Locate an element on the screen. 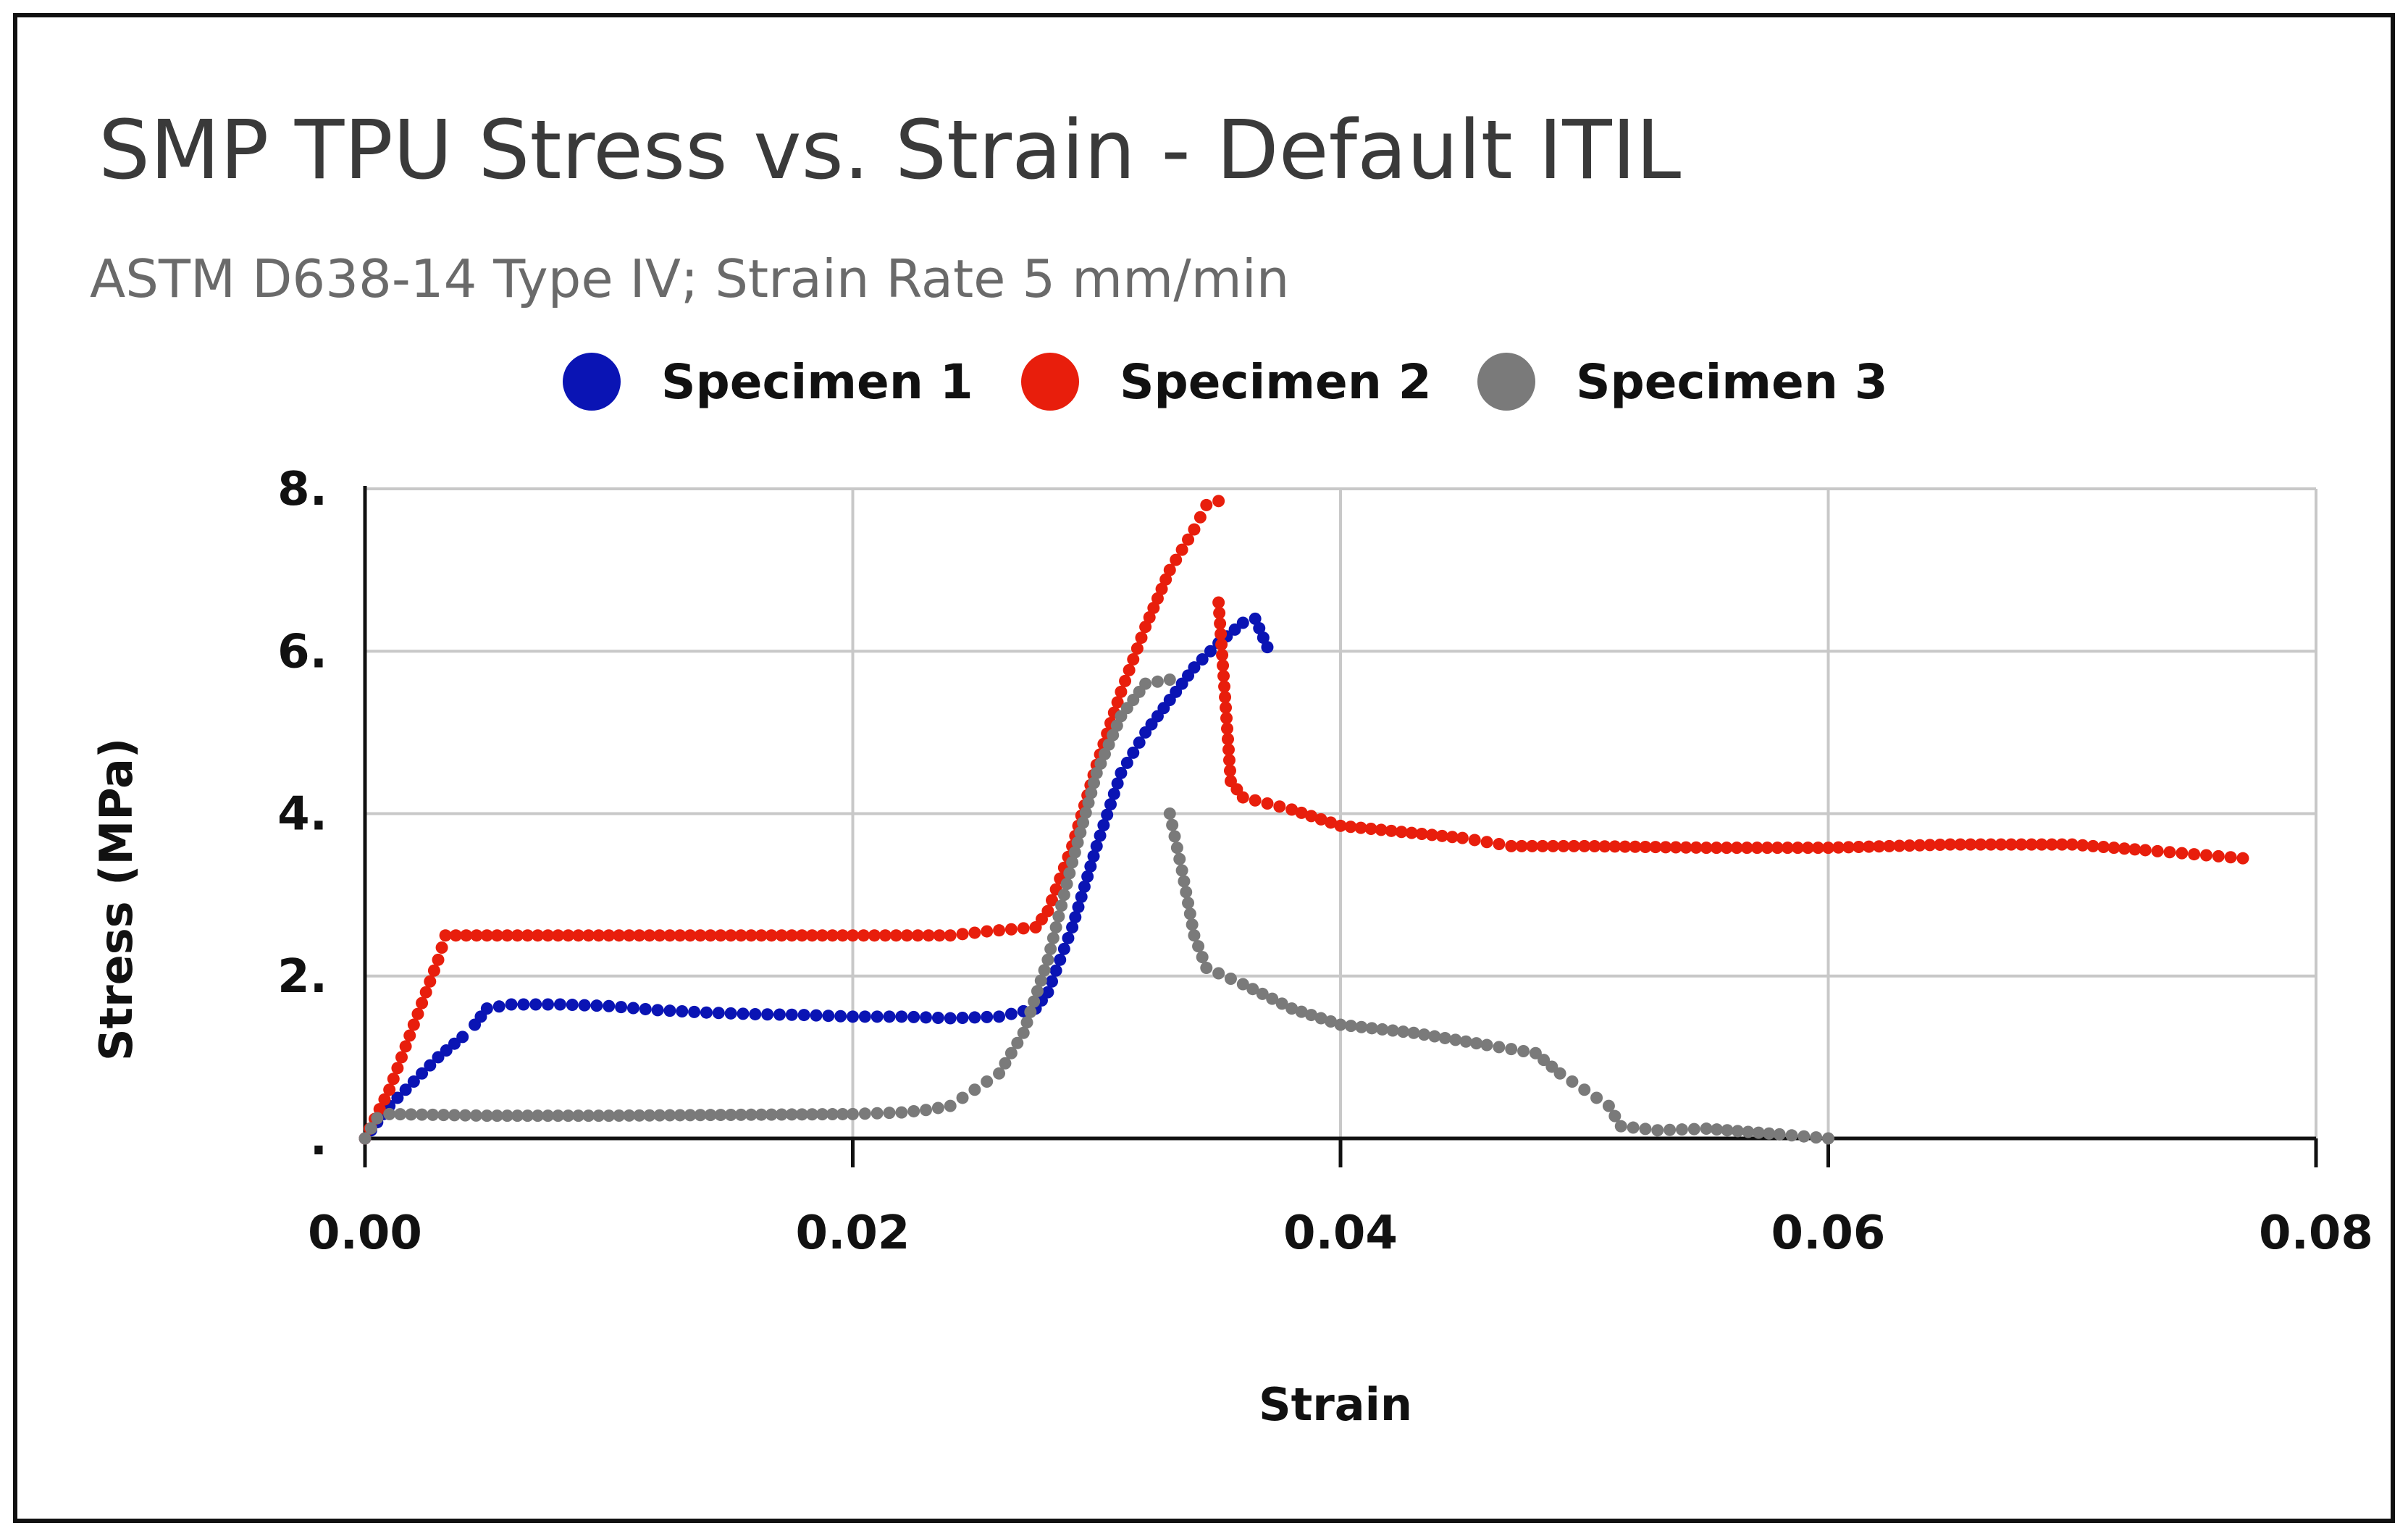 Image resolution: width=2408 pixels, height=1536 pixels. x-tick-label-3: 0.06 is located at coordinates (1829, 1233).